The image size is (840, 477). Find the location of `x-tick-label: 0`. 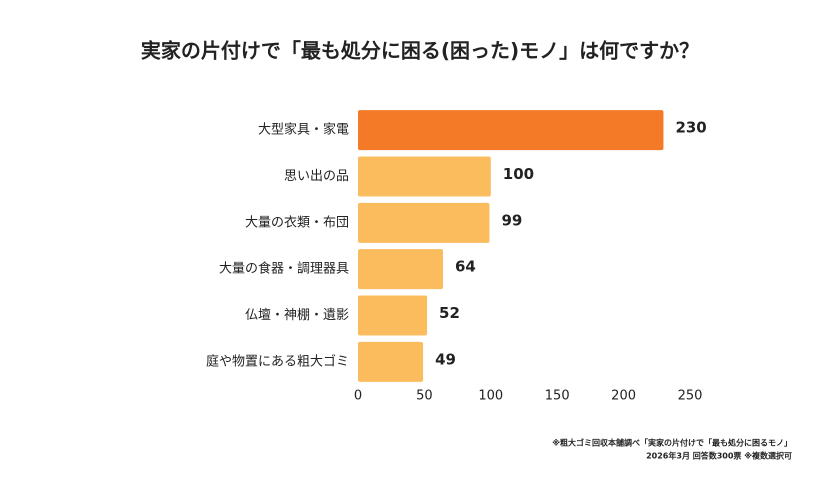

x-tick-label: 0 is located at coordinates (358, 396).